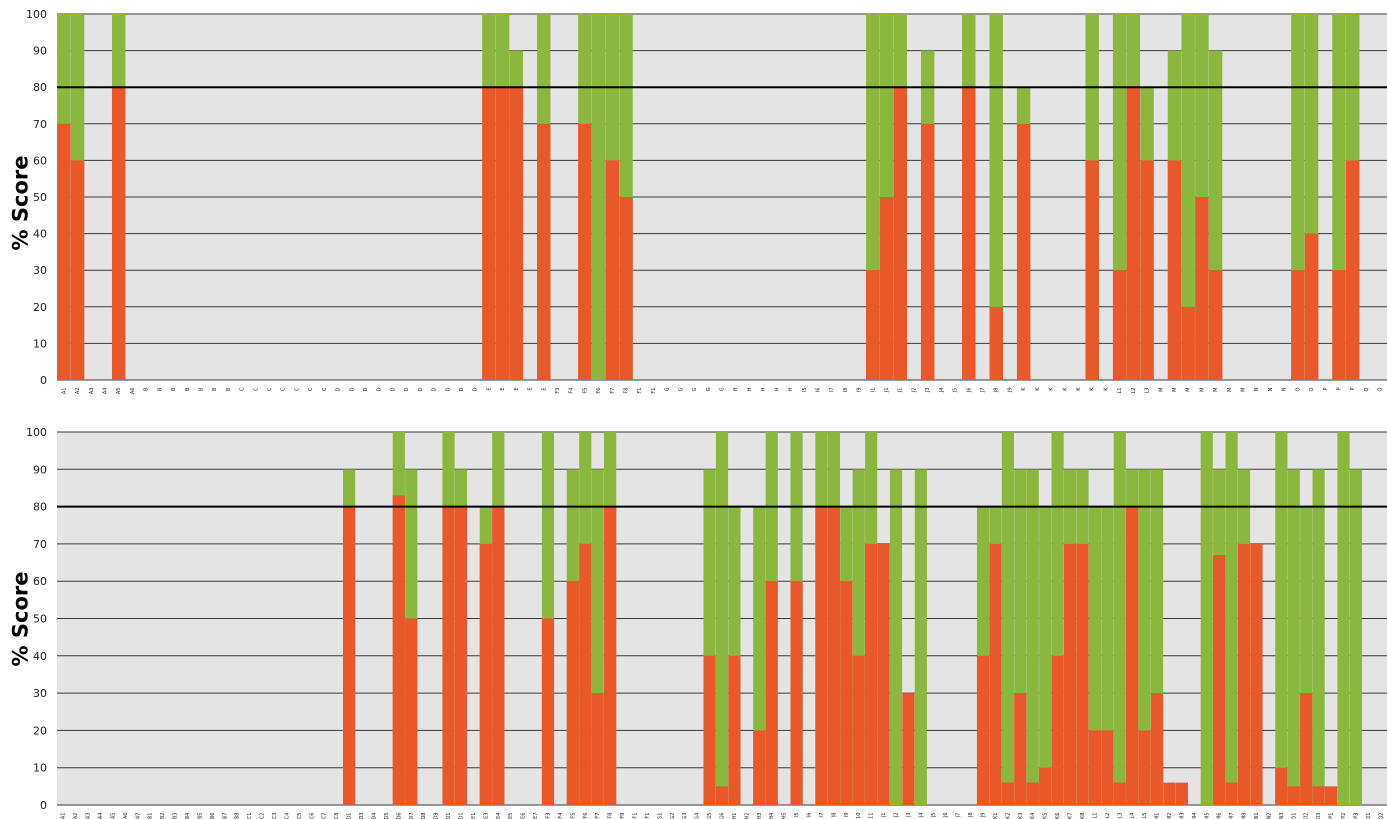  I want to click on x-tick-label: B2, so click(163, 816).